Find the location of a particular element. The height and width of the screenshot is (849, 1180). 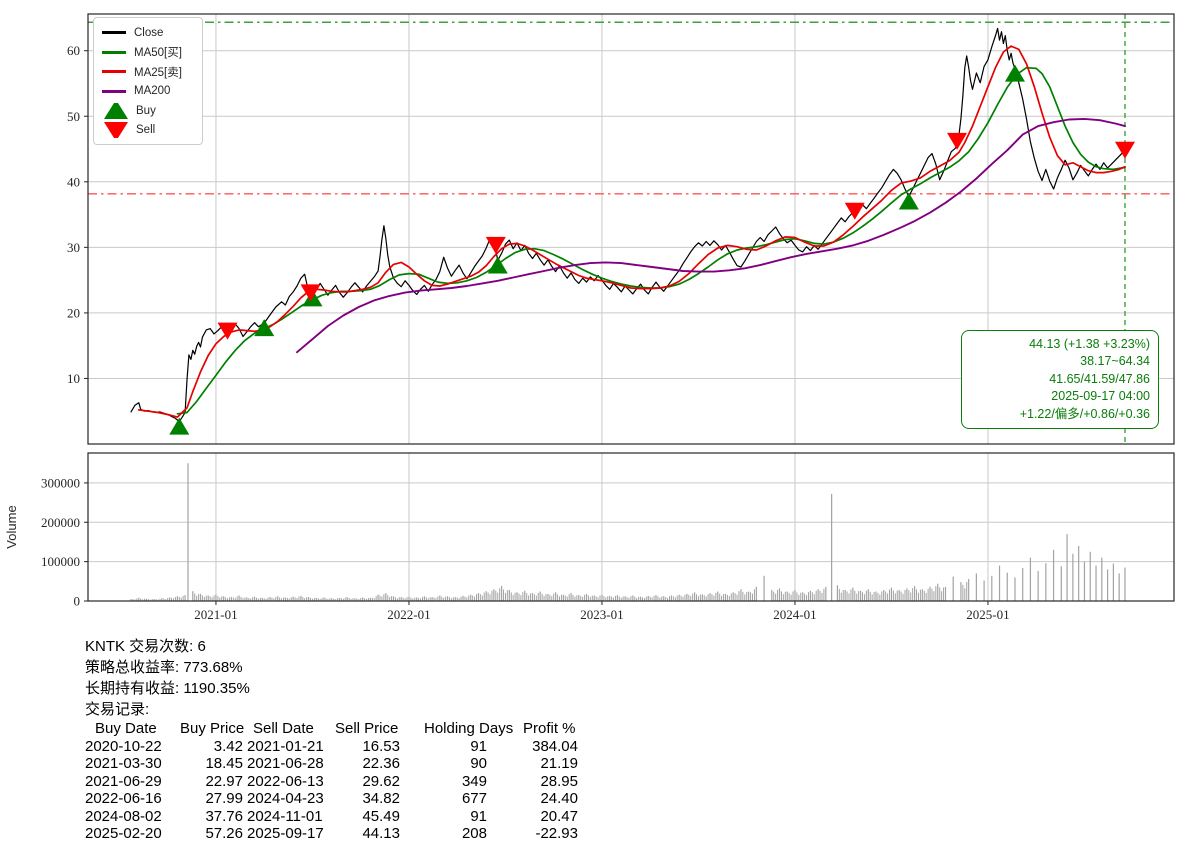

chart-legend: Close MA50[买] MA25[卖] MA200 Buy Sell is located at coordinates (148, 81).